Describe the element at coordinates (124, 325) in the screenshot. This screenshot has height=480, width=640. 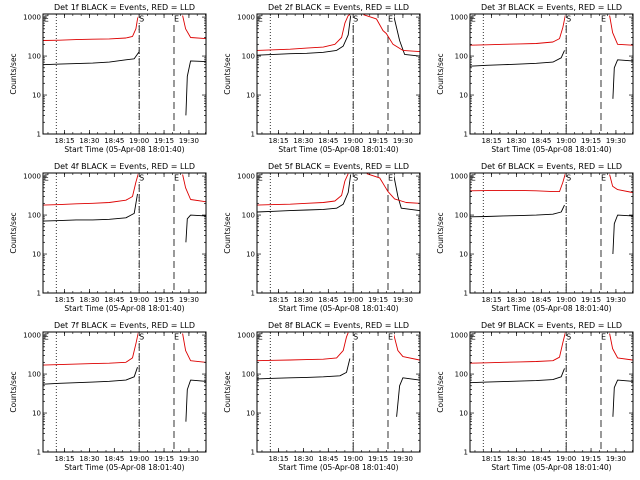
I see `panel-title: Det 7f BLACK = Events, RED = LLD` at that location.